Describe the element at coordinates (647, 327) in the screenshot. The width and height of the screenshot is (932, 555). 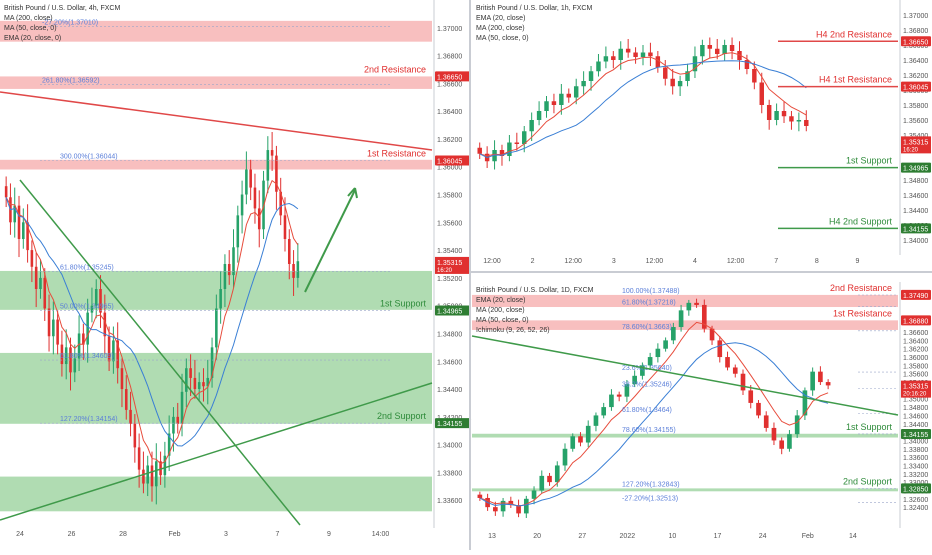
I see `d1-fib-label: 78.60%(1.3663)` at that location.